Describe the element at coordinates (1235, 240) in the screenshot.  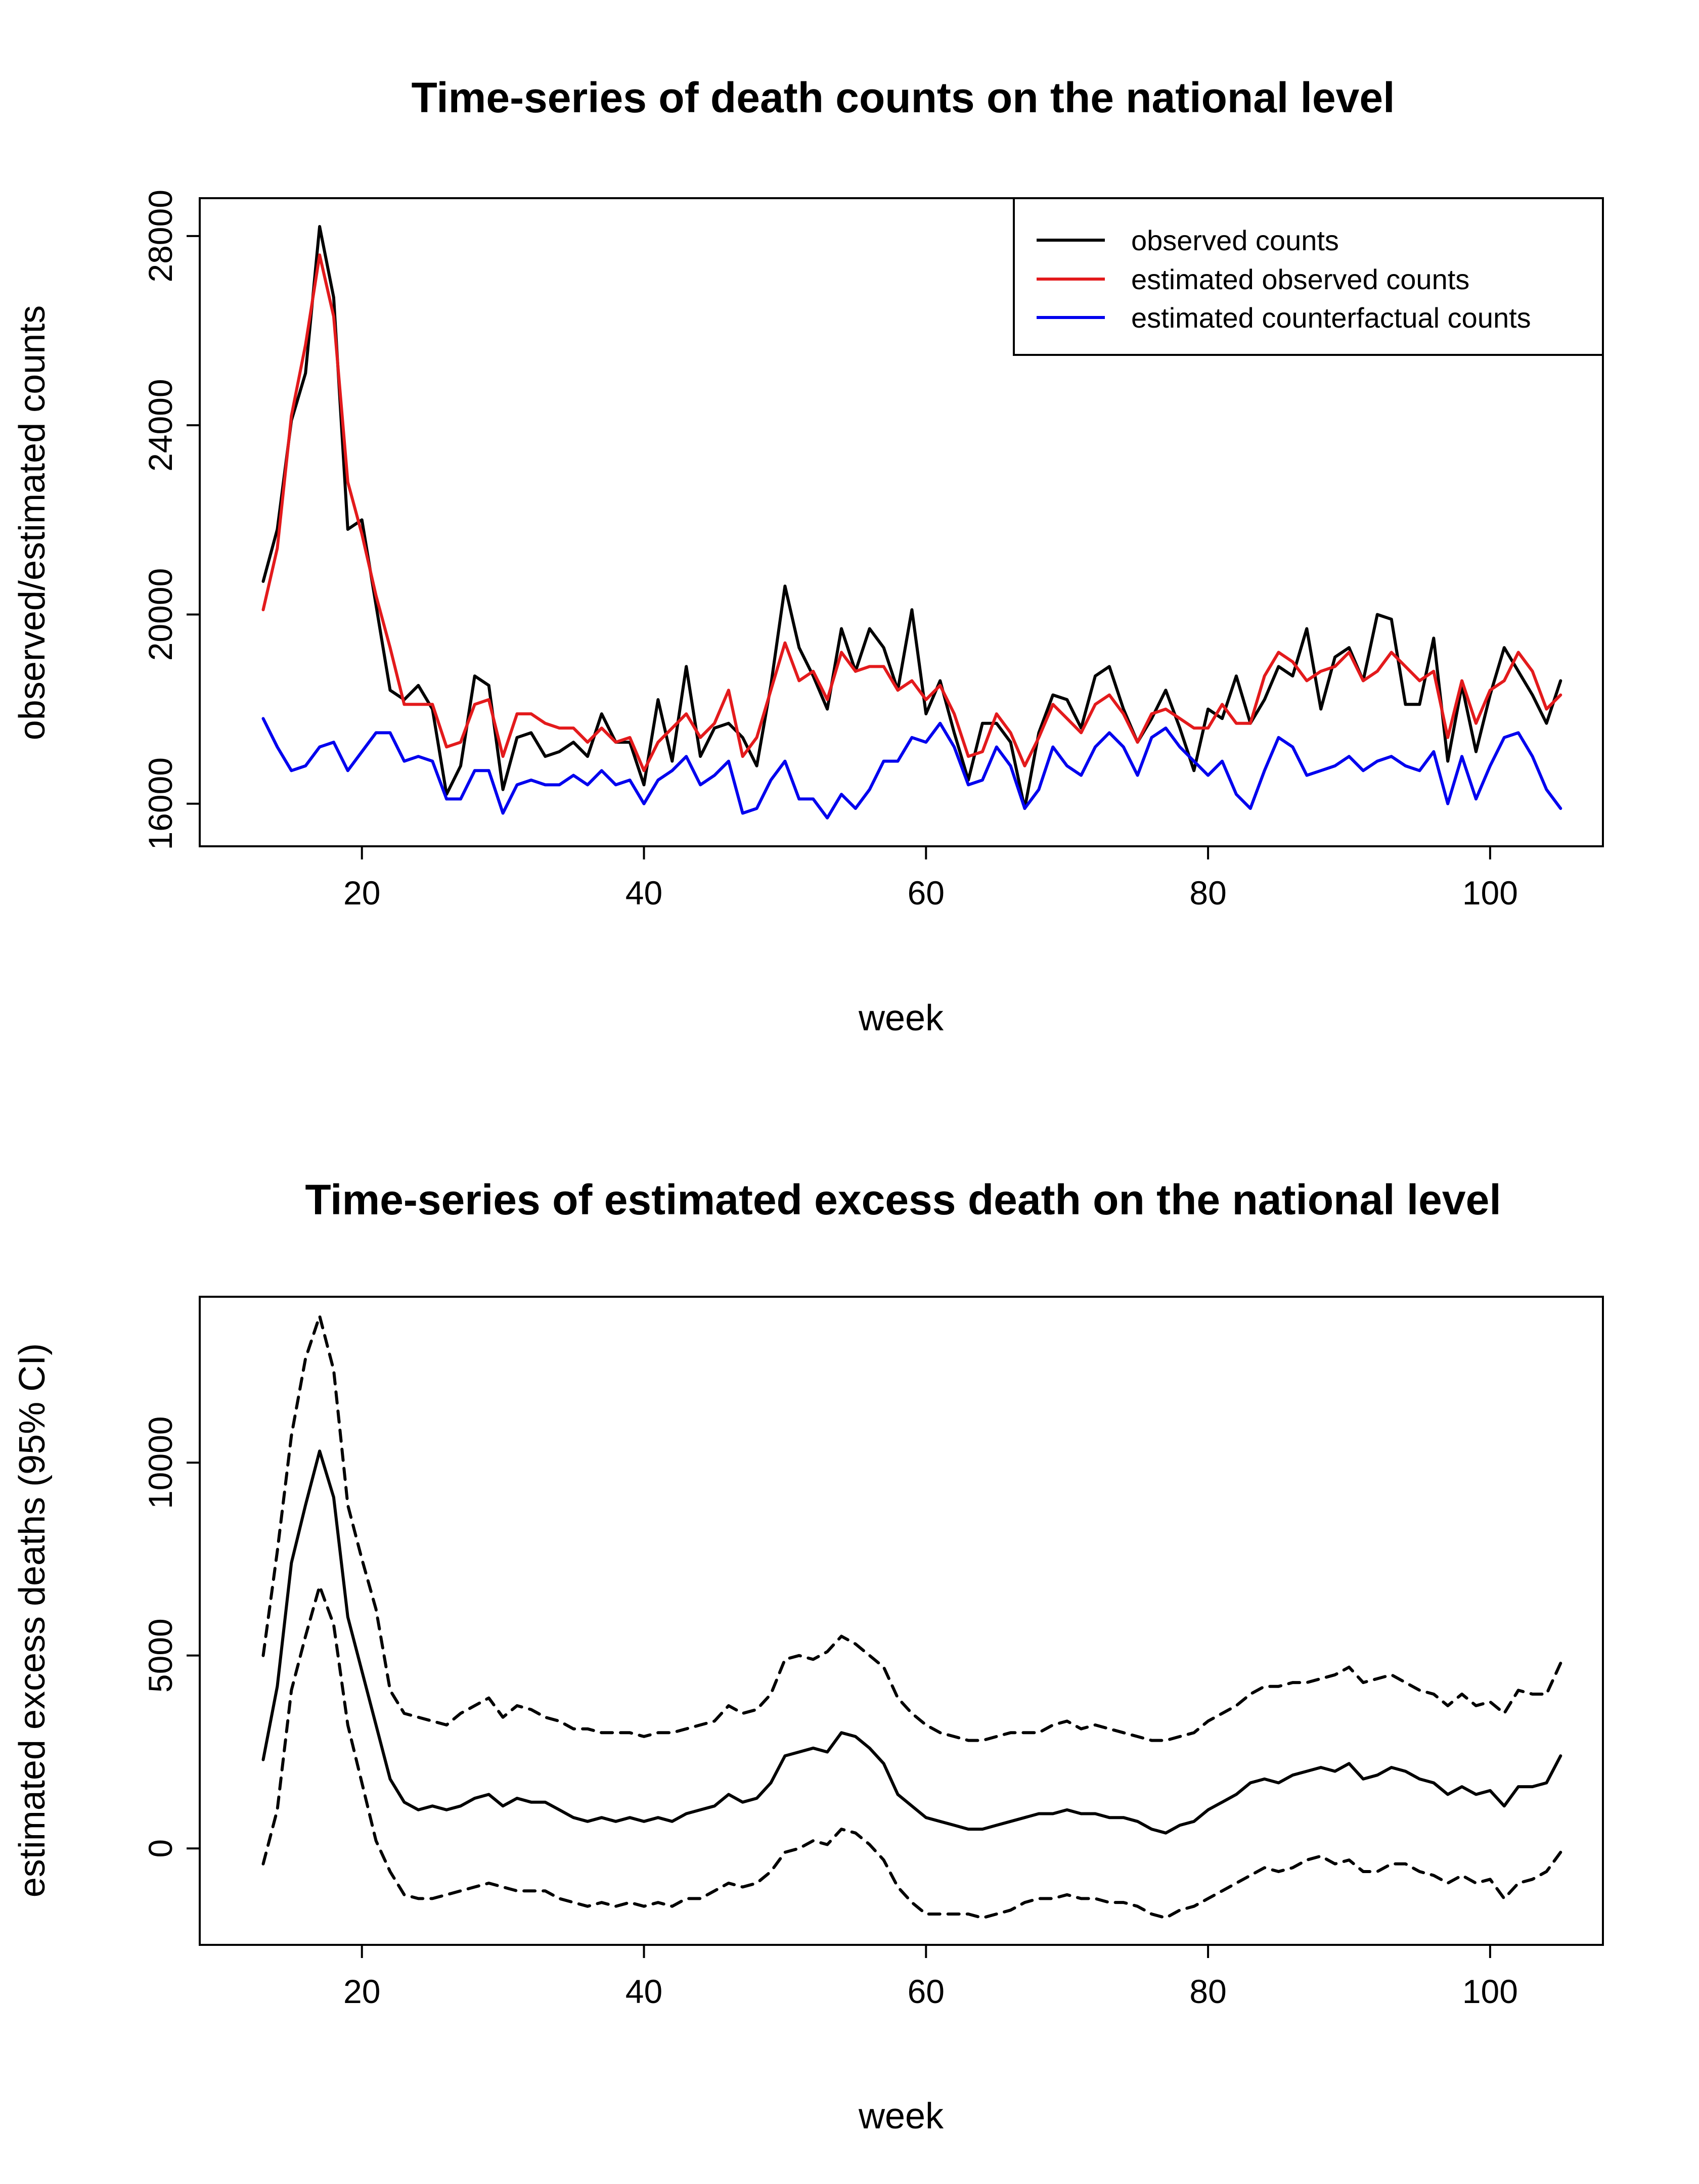
I see `legend-label-observed: observed counts` at that location.